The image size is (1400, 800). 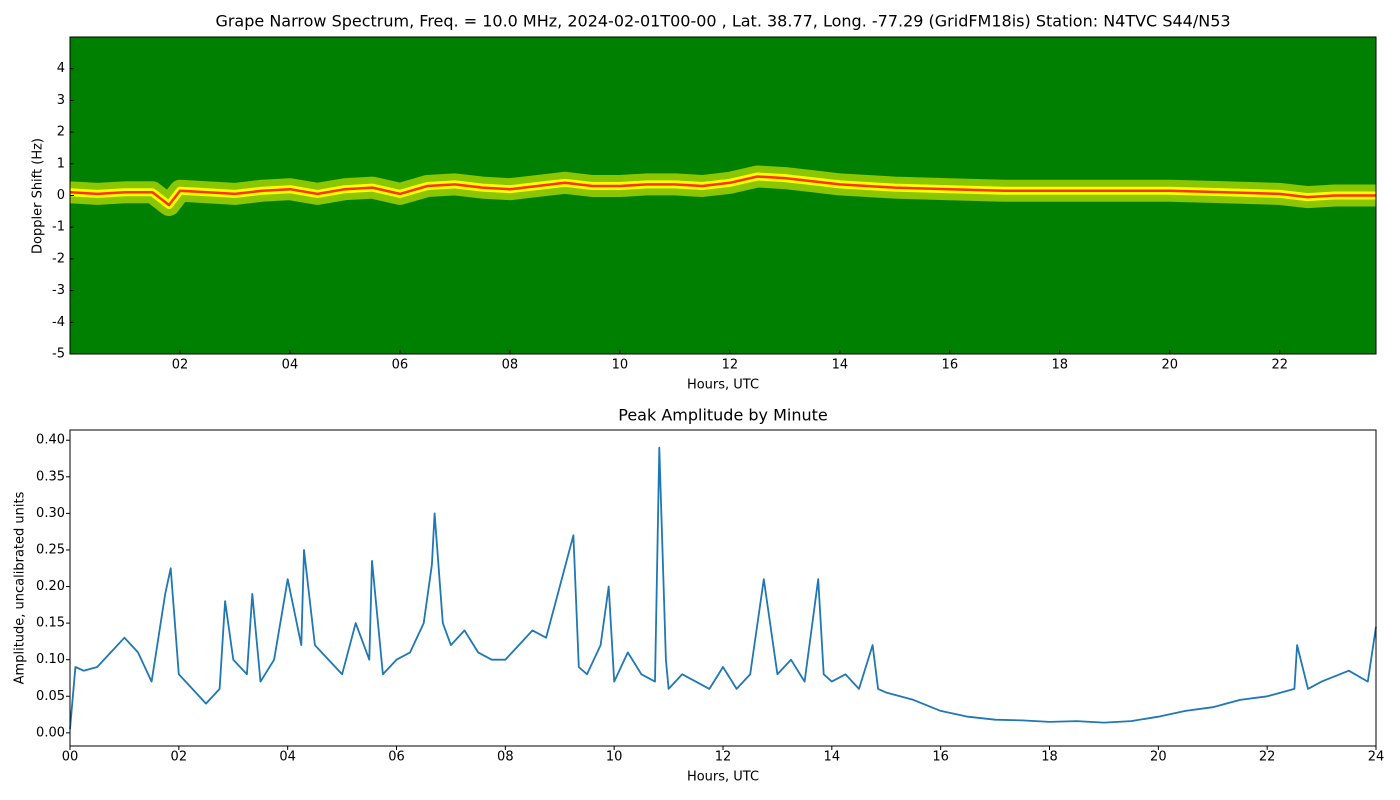 I want to click on y-tick-label: 3, so click(x=61, y=100).